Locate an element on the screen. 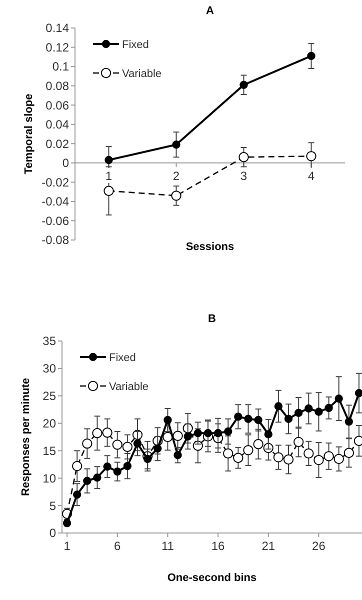  x-tick-label: 2 is located at coordinates (176, 175).